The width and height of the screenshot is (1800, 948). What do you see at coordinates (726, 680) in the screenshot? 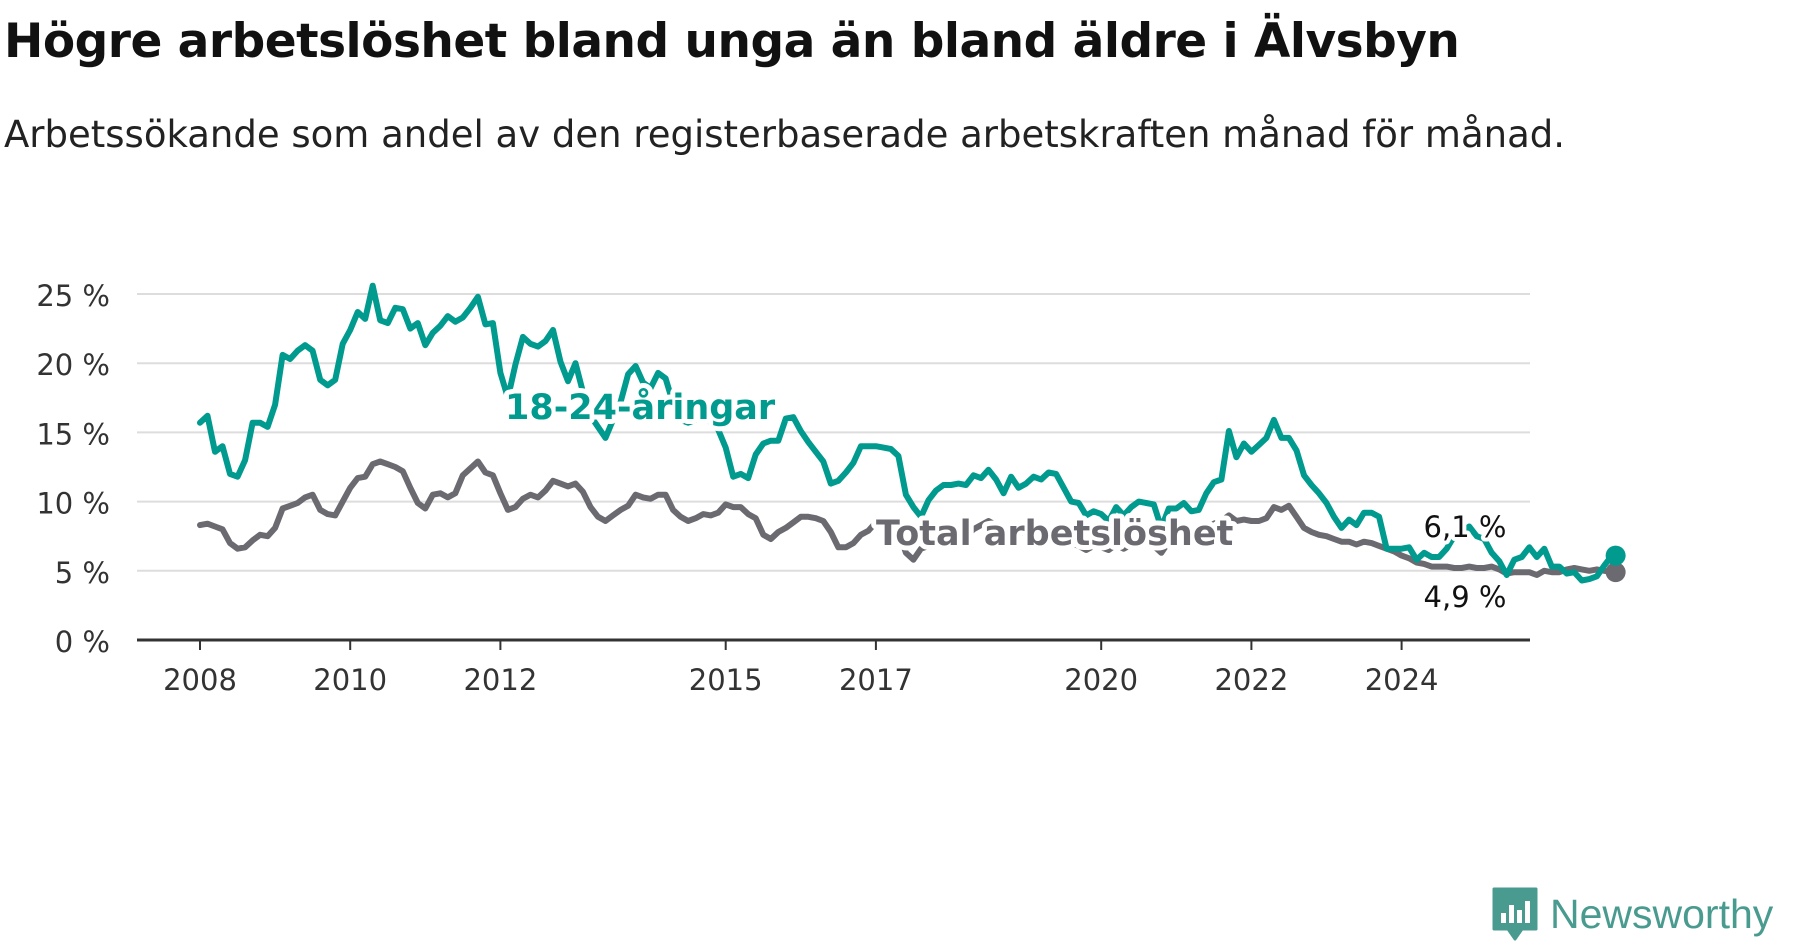
I see `x-tick-label: 2015` at bounding box center [726, 680].